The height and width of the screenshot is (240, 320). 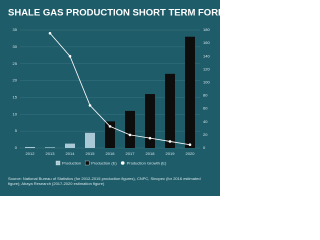 What do you see at coordinates (15, 113) in the screenshot?
I see `y-tick-label: 10` at bounding box center [15, 113].